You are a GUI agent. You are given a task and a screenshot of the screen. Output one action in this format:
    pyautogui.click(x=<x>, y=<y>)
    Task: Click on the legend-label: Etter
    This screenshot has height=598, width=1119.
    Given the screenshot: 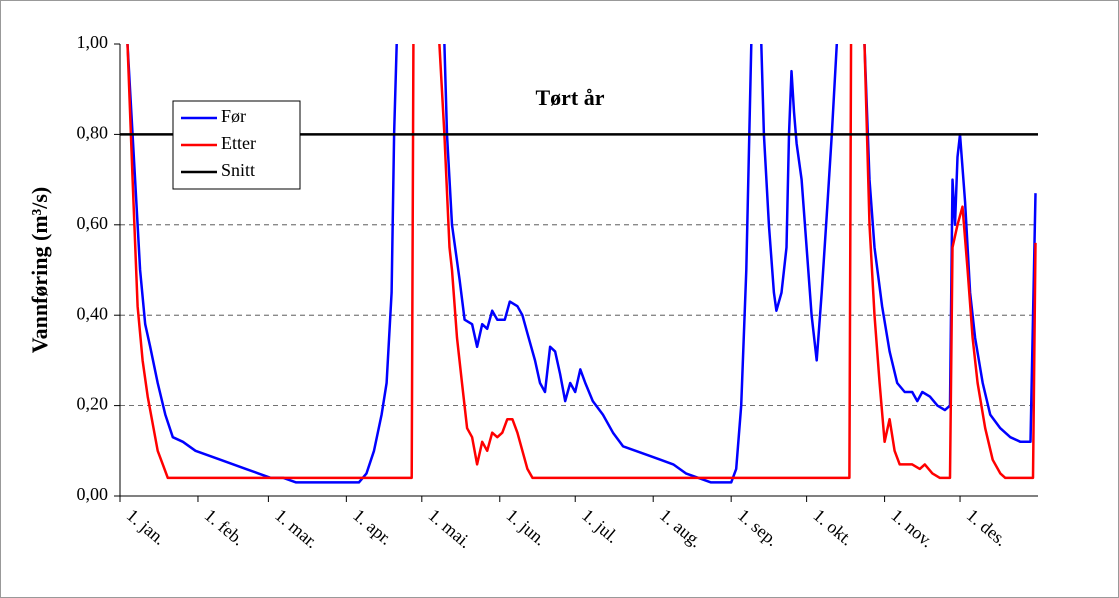 What is the action you would take?
    pyautogui.click(x=238, y=143)
    